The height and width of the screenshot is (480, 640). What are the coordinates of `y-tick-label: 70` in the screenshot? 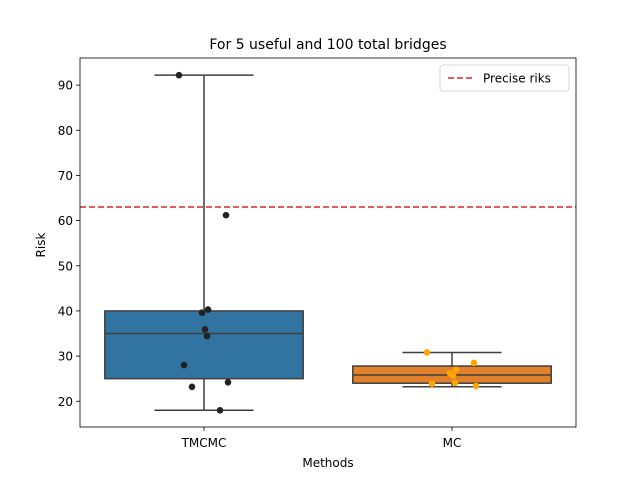 It's located at (65, 176).